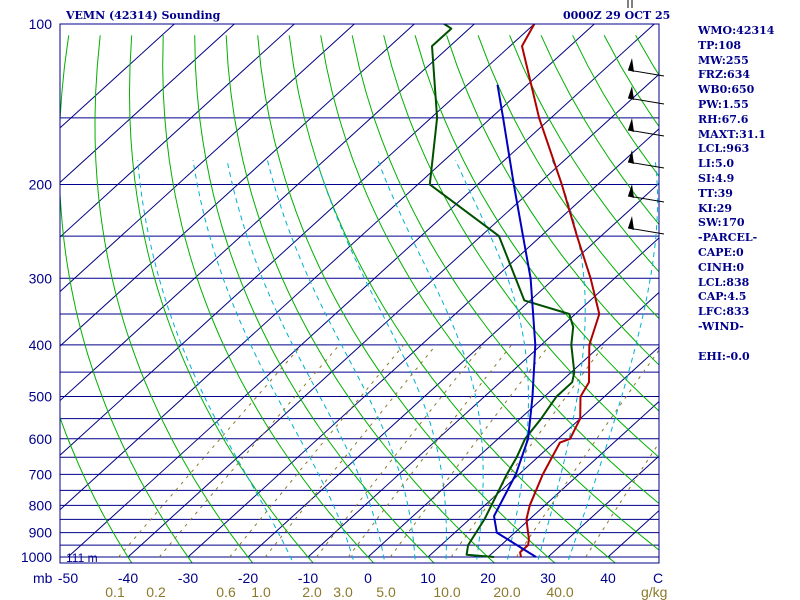 The height and width of the screenshot is (600, 800). Describe the element at coordinates (716, 178) in the screenshot. I see `index-line: SI:4.9` at that location.